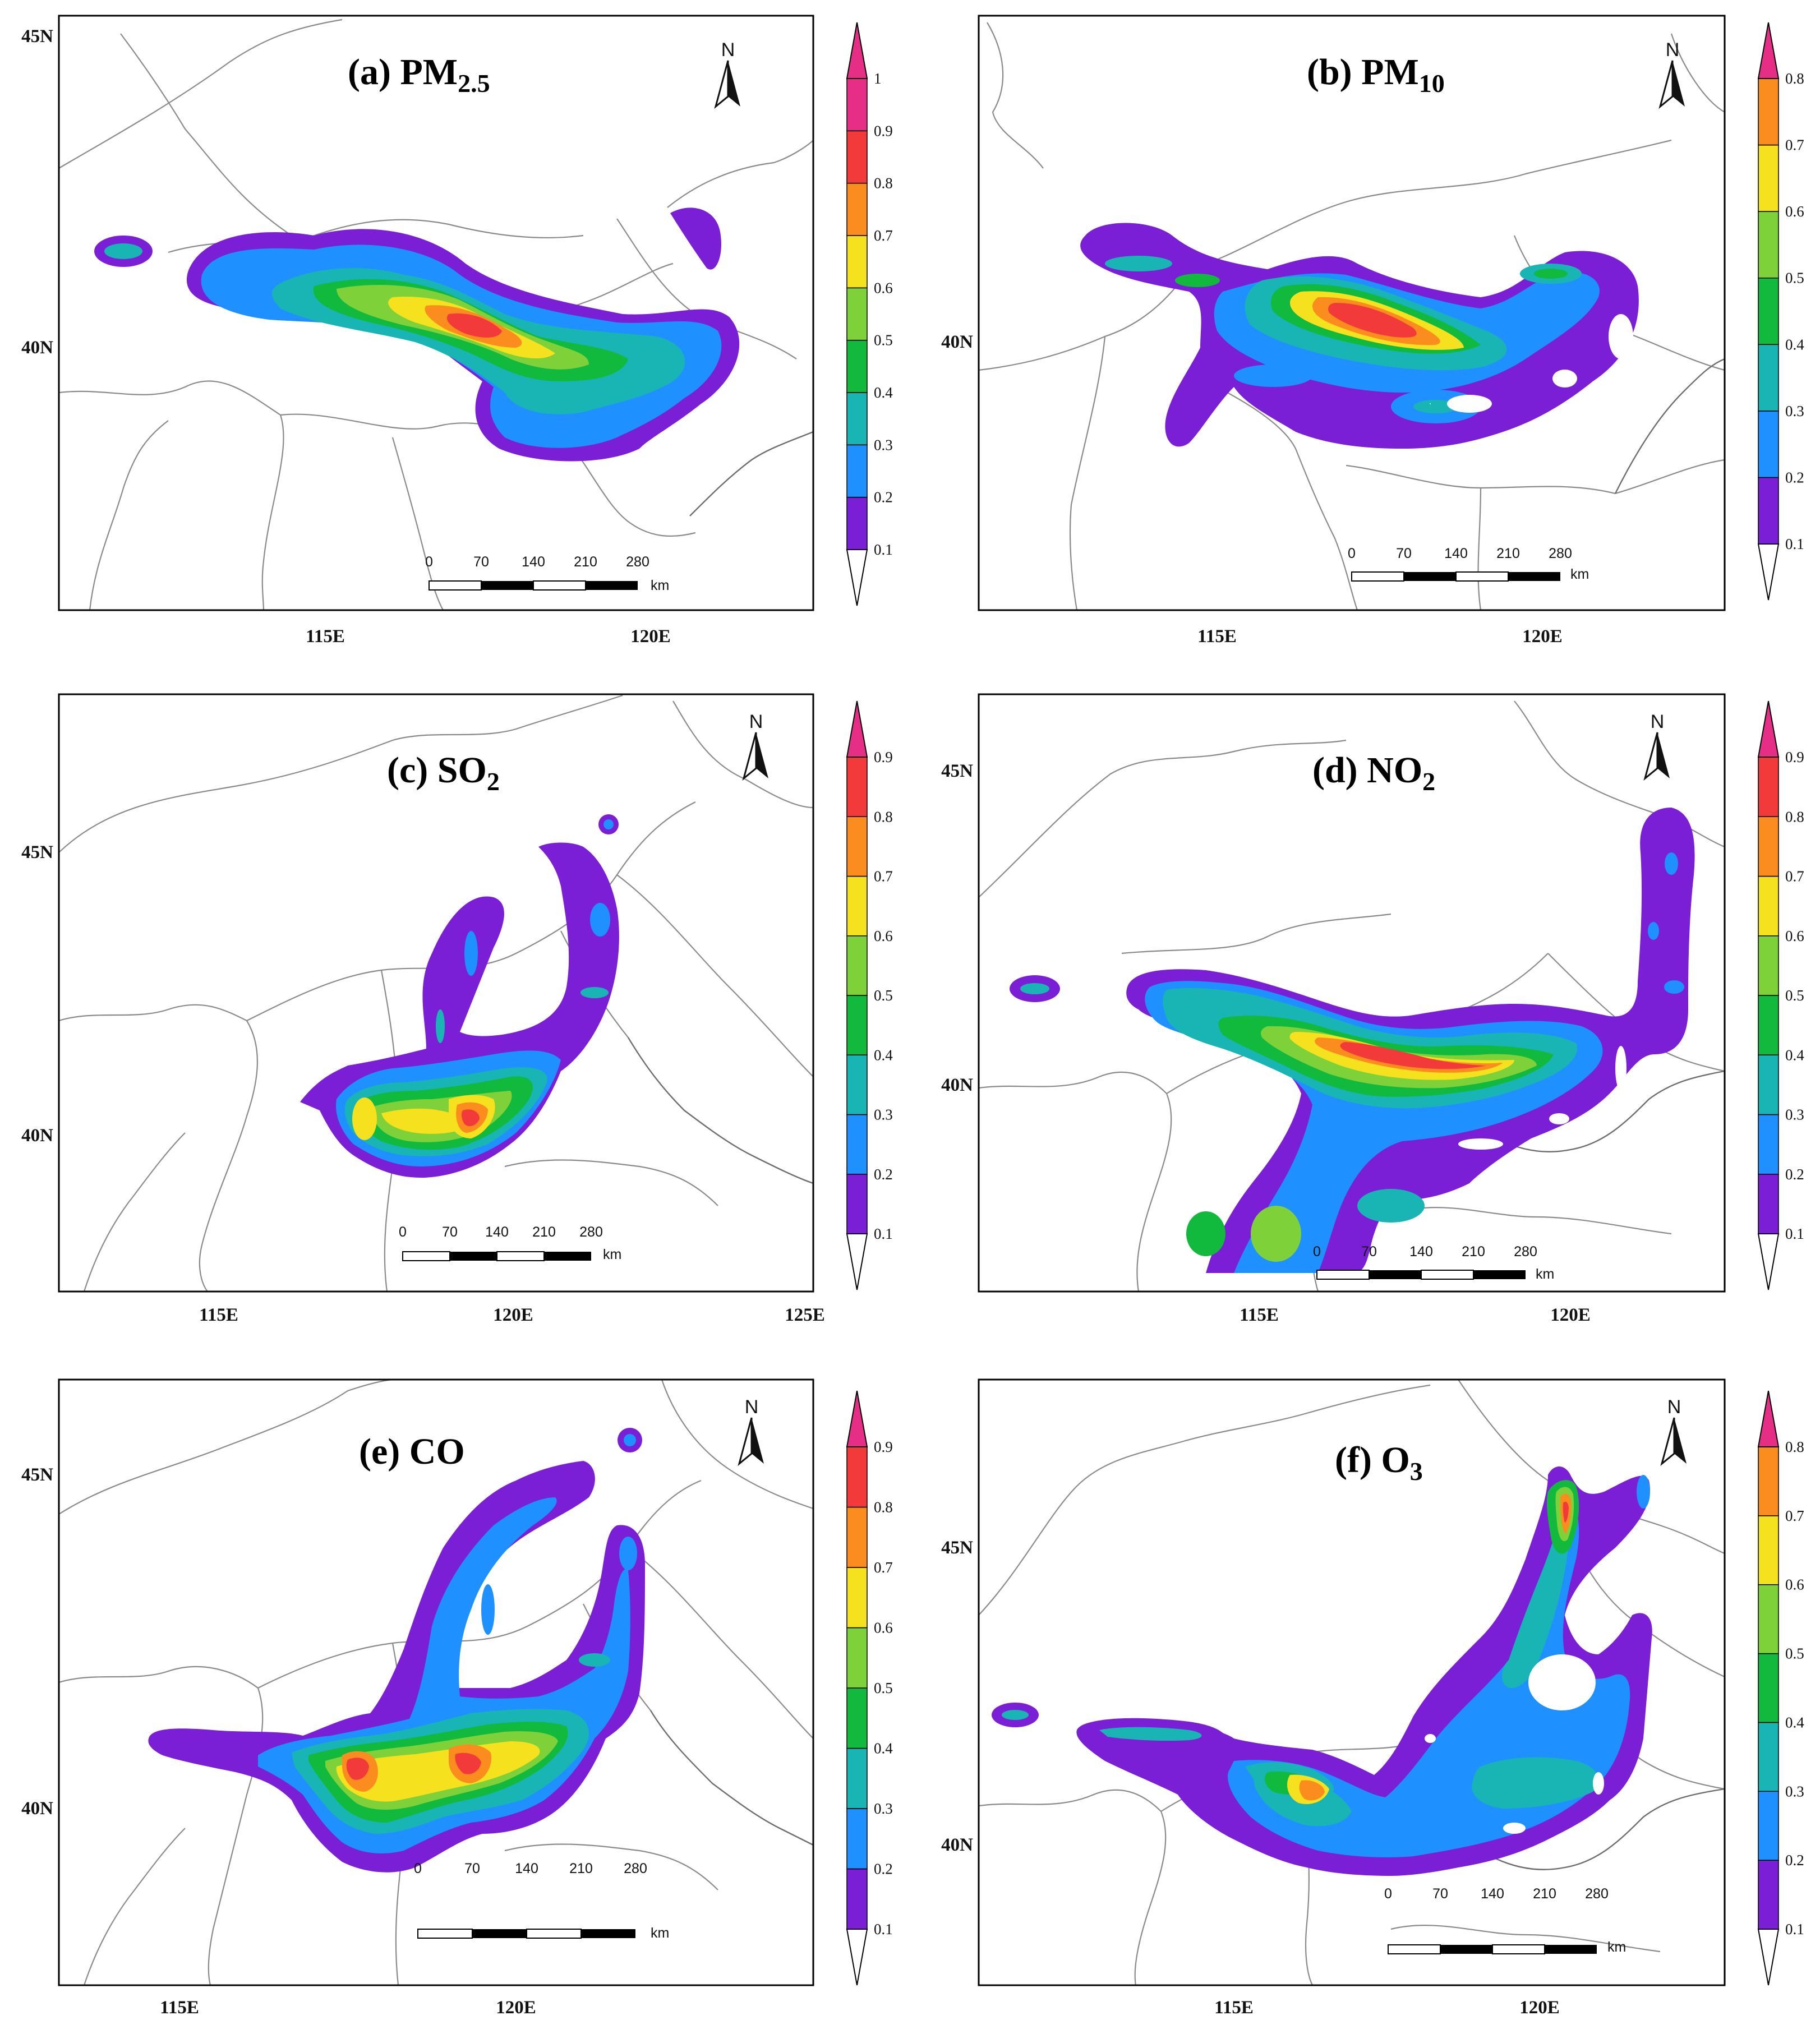 Image resolution: width=1820 pixels, height=2020 pixels. I want to click on colorbar-label: 0.3, so click(883, 444).